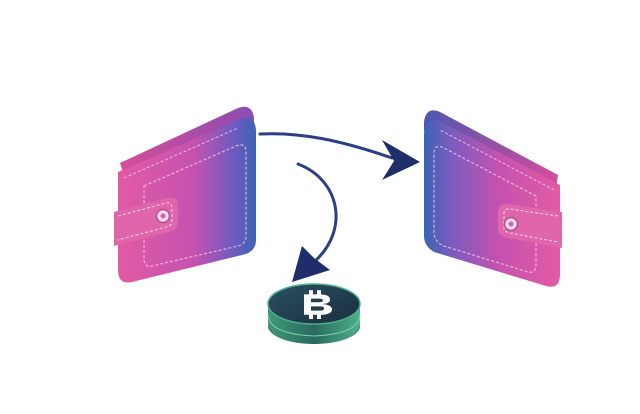 The image size is (640, 414). What do you see at coordinates (511, 224) in the screenshot?
I see `right-wallet-snap-center` at bounding box center [511, 224].